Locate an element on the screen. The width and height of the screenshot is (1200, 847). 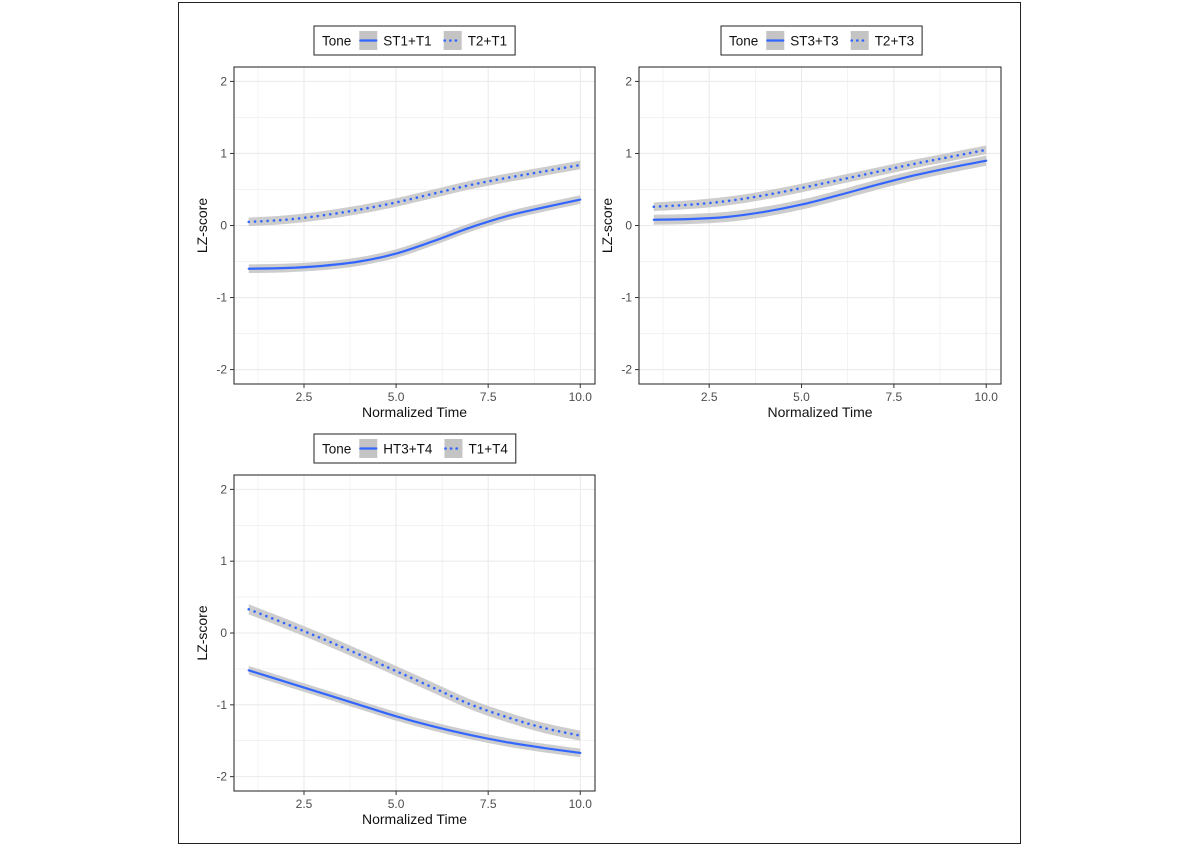
confidence-band-ST3+T3 is located at coordinates (820, 190).